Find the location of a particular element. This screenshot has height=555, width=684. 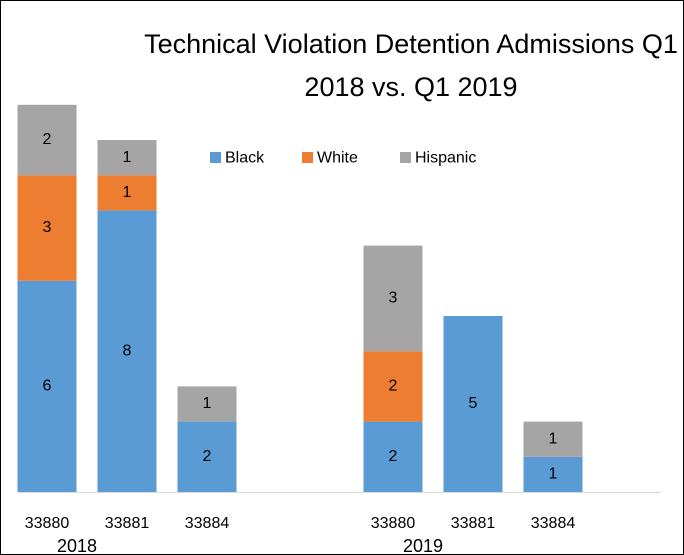

legend-label: White is located at coordinates (337, 158).